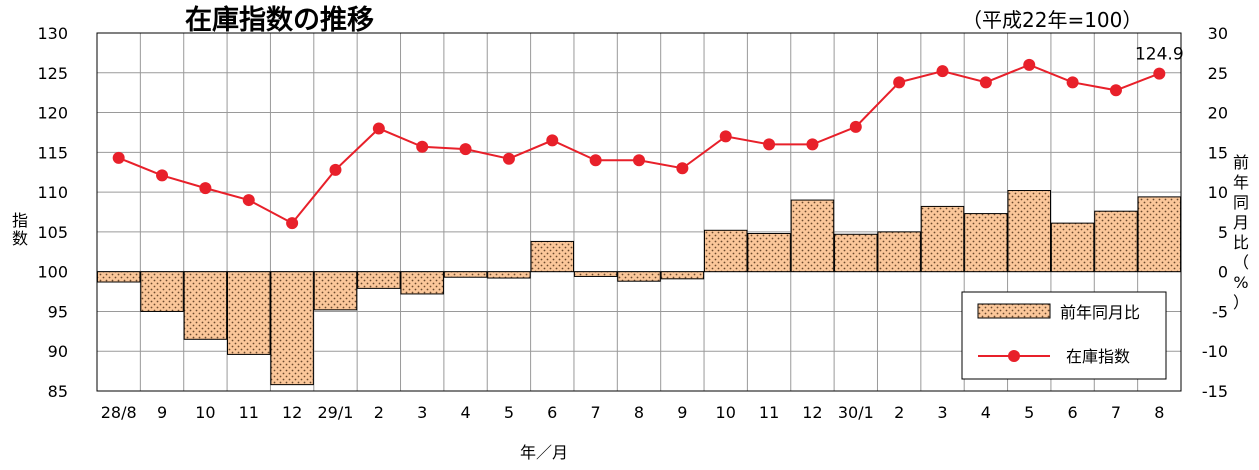 Image resolution: width=1259 pixels, height=470 pixels. I want to click on x-axis-title: 年／月, so click(544, 452).